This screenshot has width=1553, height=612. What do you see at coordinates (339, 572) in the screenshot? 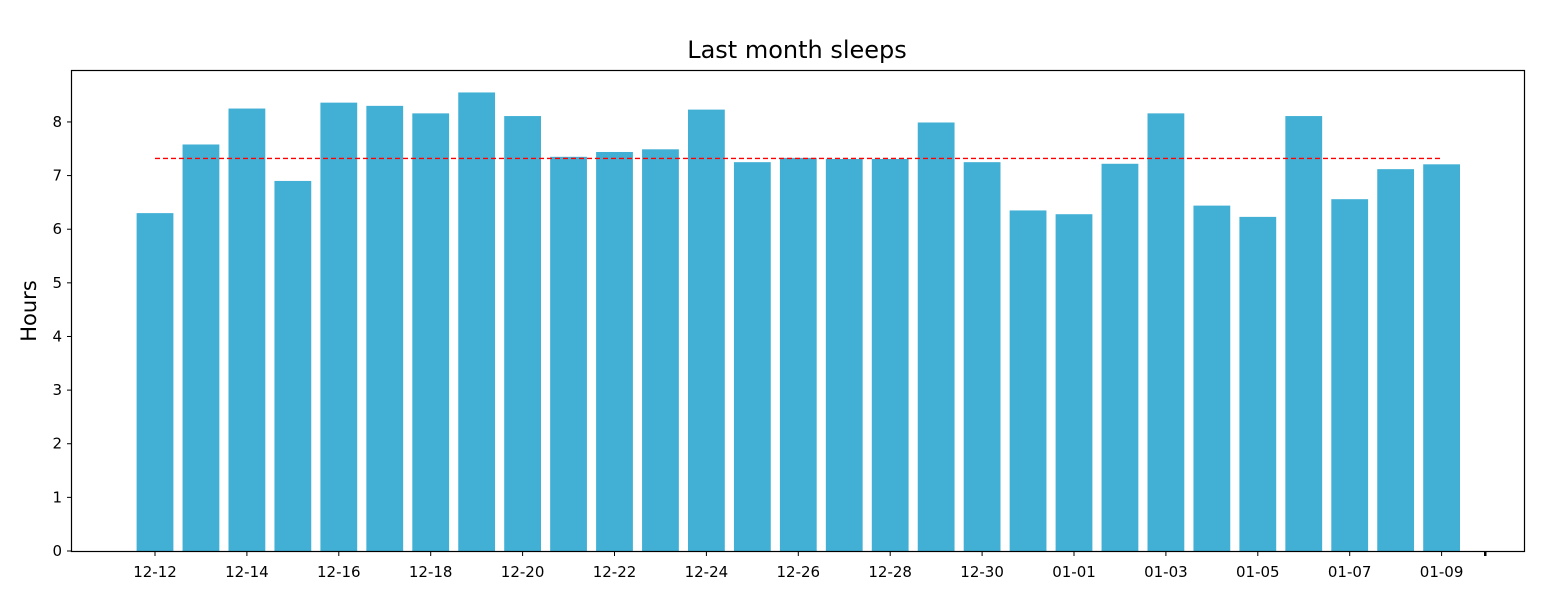
I see `x-tick-label: 12-16` at bounding box center [339, 572].